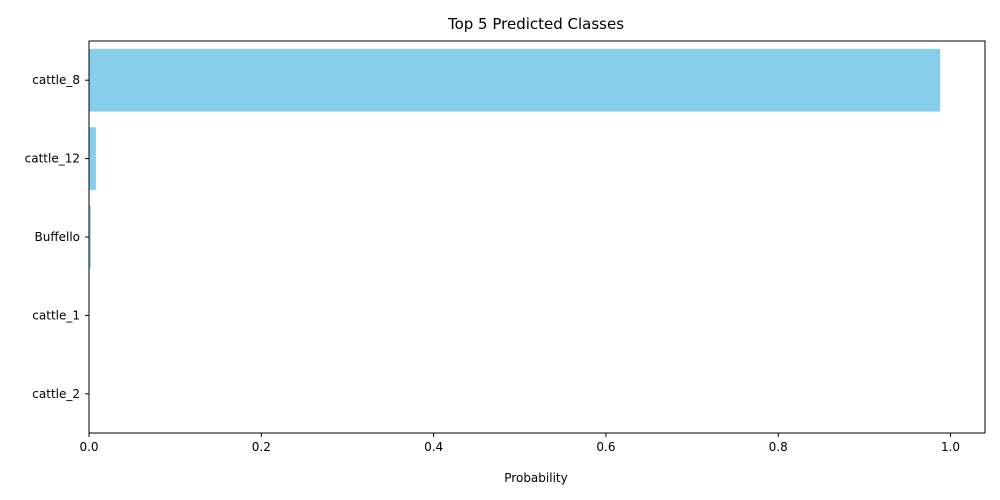  What do you see at coordinates (535, 478) in the screenshot?
I see `x-axis-label: Probability` at bounding box center [535, 478].